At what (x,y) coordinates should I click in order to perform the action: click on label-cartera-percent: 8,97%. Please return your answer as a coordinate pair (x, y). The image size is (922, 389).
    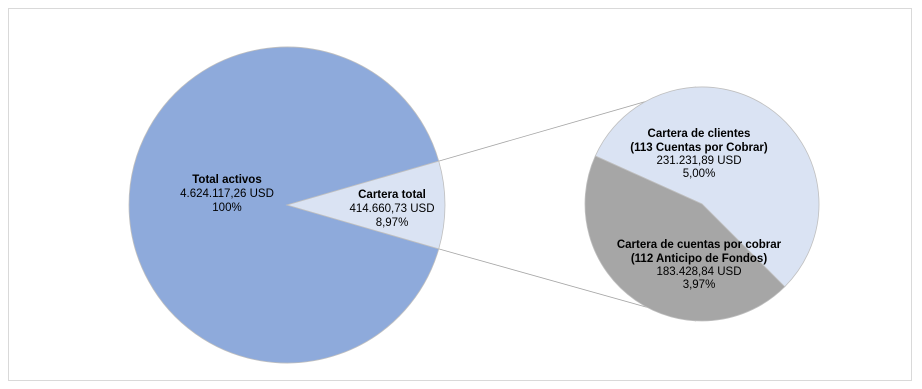
    Looking at the image, I should click on (392, 223).